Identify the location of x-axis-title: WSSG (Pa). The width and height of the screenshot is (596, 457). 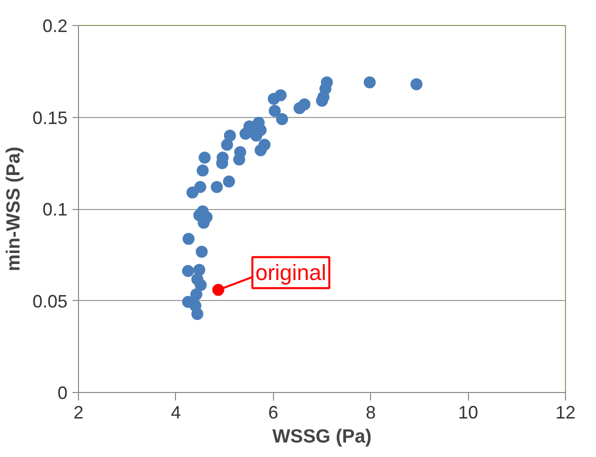
(322, 437).